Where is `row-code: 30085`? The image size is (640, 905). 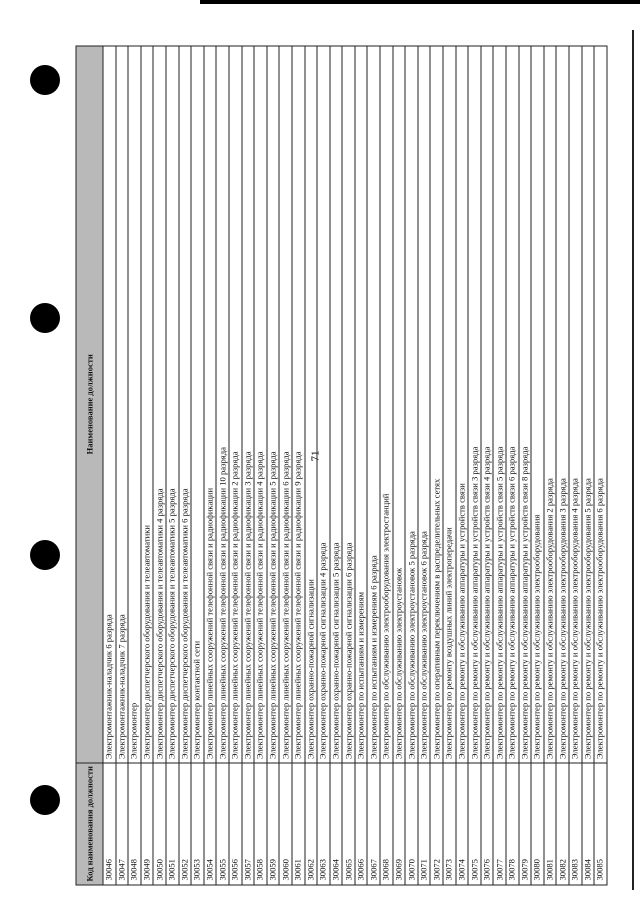
row-code: 30085 is located at coordinates (600, 823).